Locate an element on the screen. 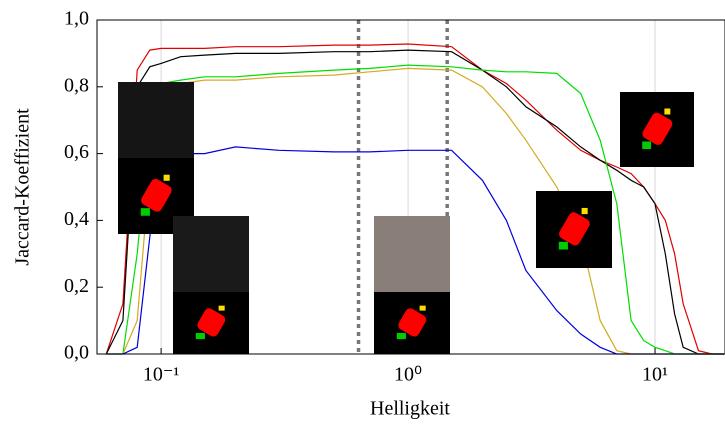 This screenshot has width=725, height=433. y-tick-label: 1,0 is located at coordinates (76, 19).